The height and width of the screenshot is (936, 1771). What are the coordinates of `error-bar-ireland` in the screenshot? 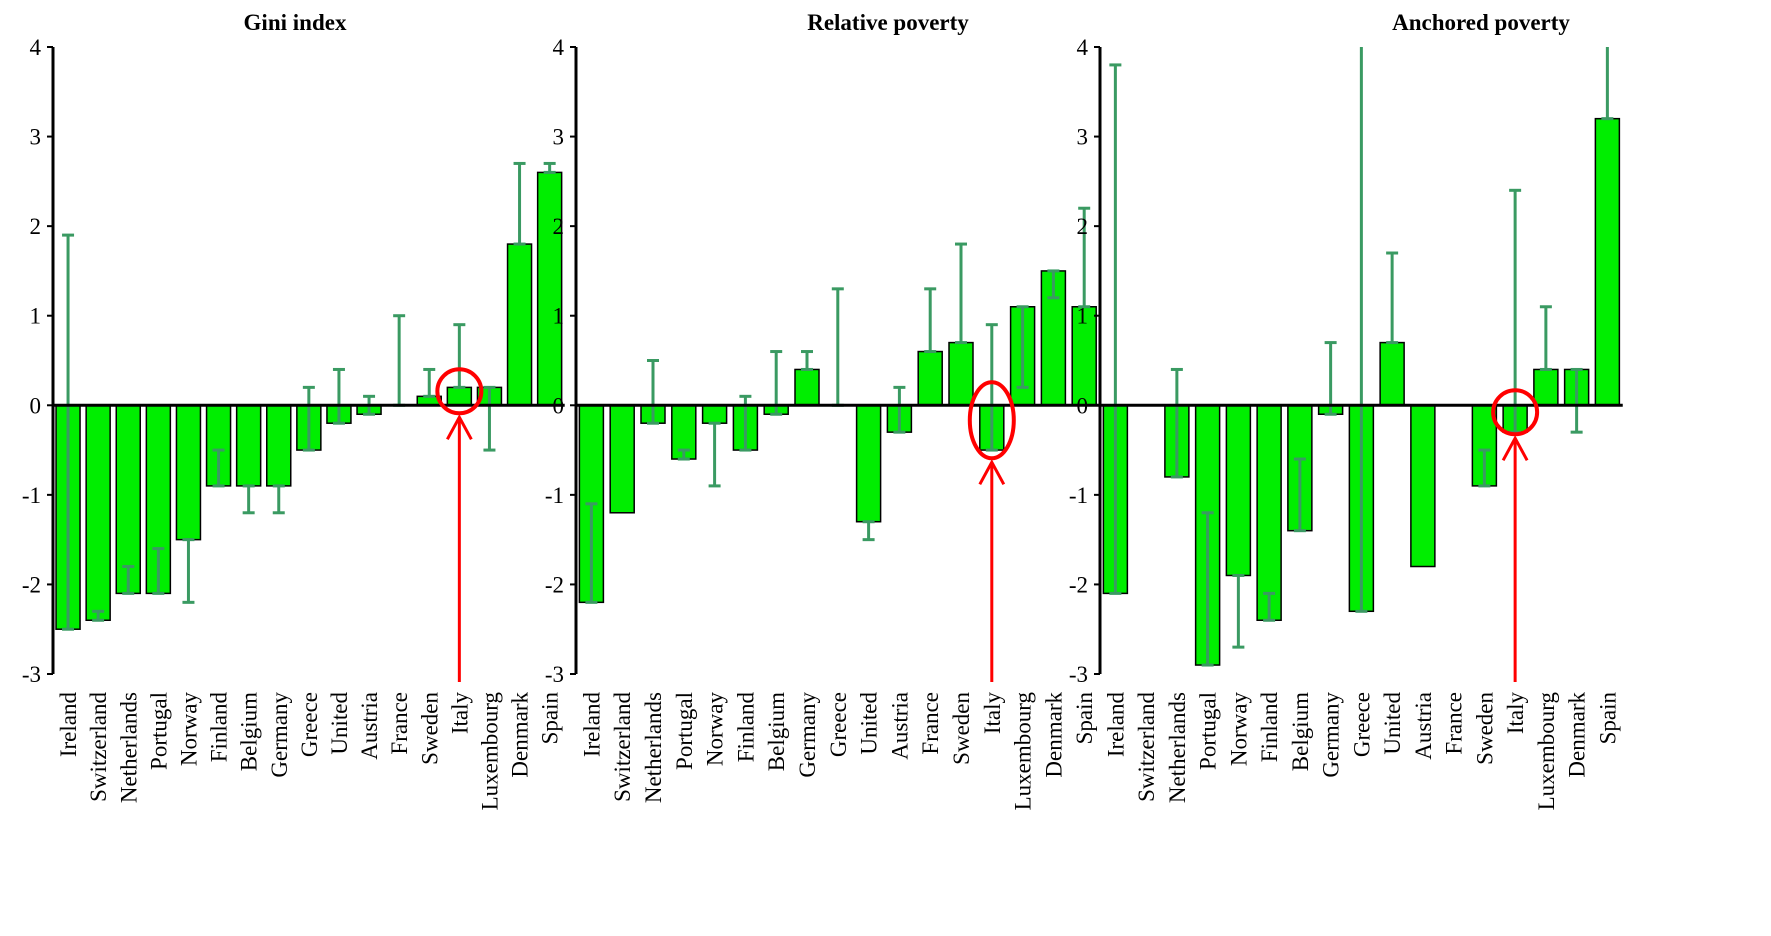 It's located at (591, 553).